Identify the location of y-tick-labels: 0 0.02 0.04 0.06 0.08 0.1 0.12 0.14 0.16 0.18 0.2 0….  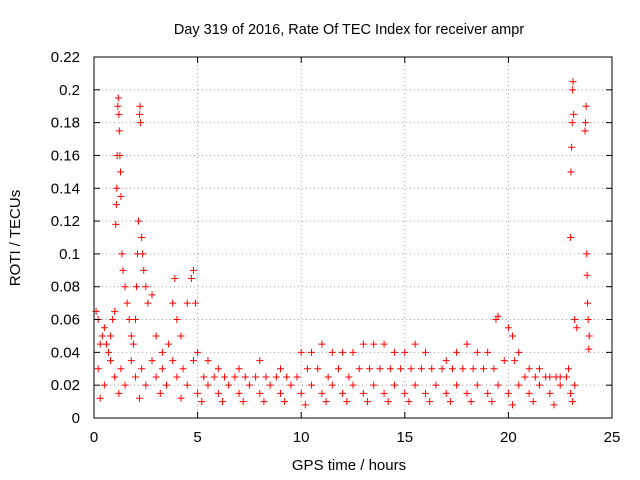
(65, 238).